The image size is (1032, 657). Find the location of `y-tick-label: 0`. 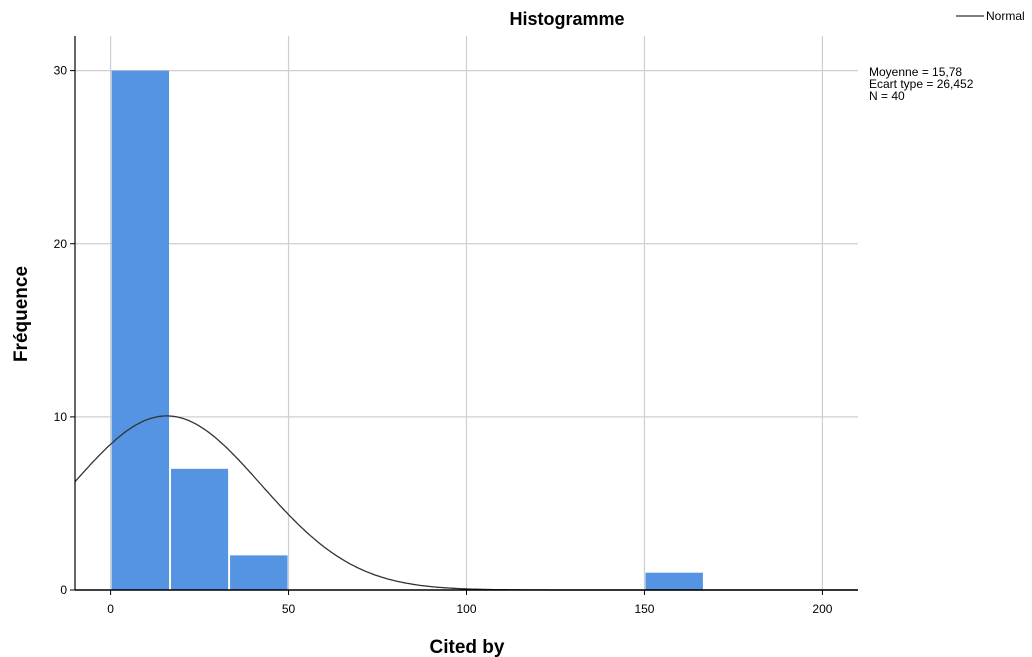

y-tick-label: 0 is located at coordinates (63, 590).